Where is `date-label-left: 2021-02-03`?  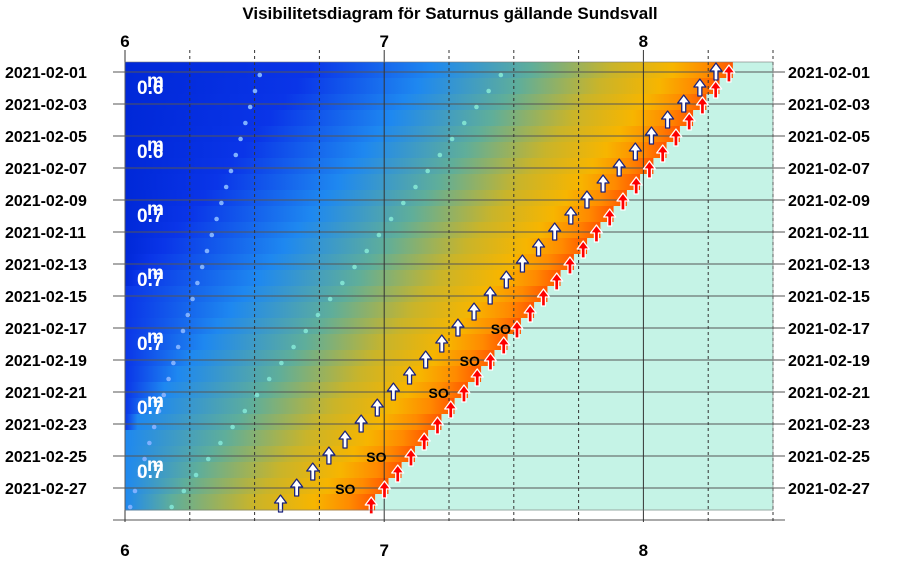 date-label-left: 2021-02-03 is located at coordinates (46, 105).